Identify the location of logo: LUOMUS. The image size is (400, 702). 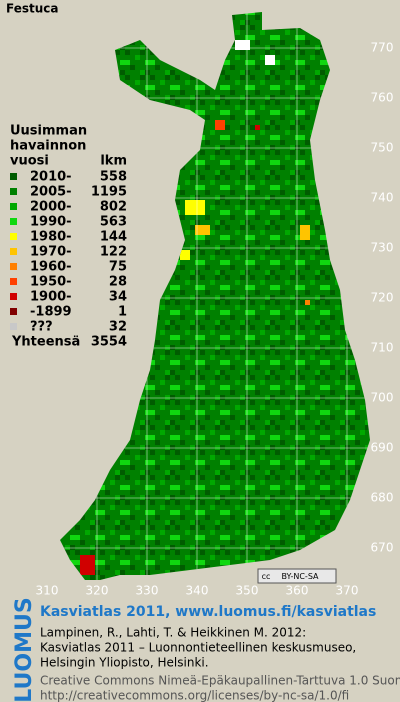
(24, 649).